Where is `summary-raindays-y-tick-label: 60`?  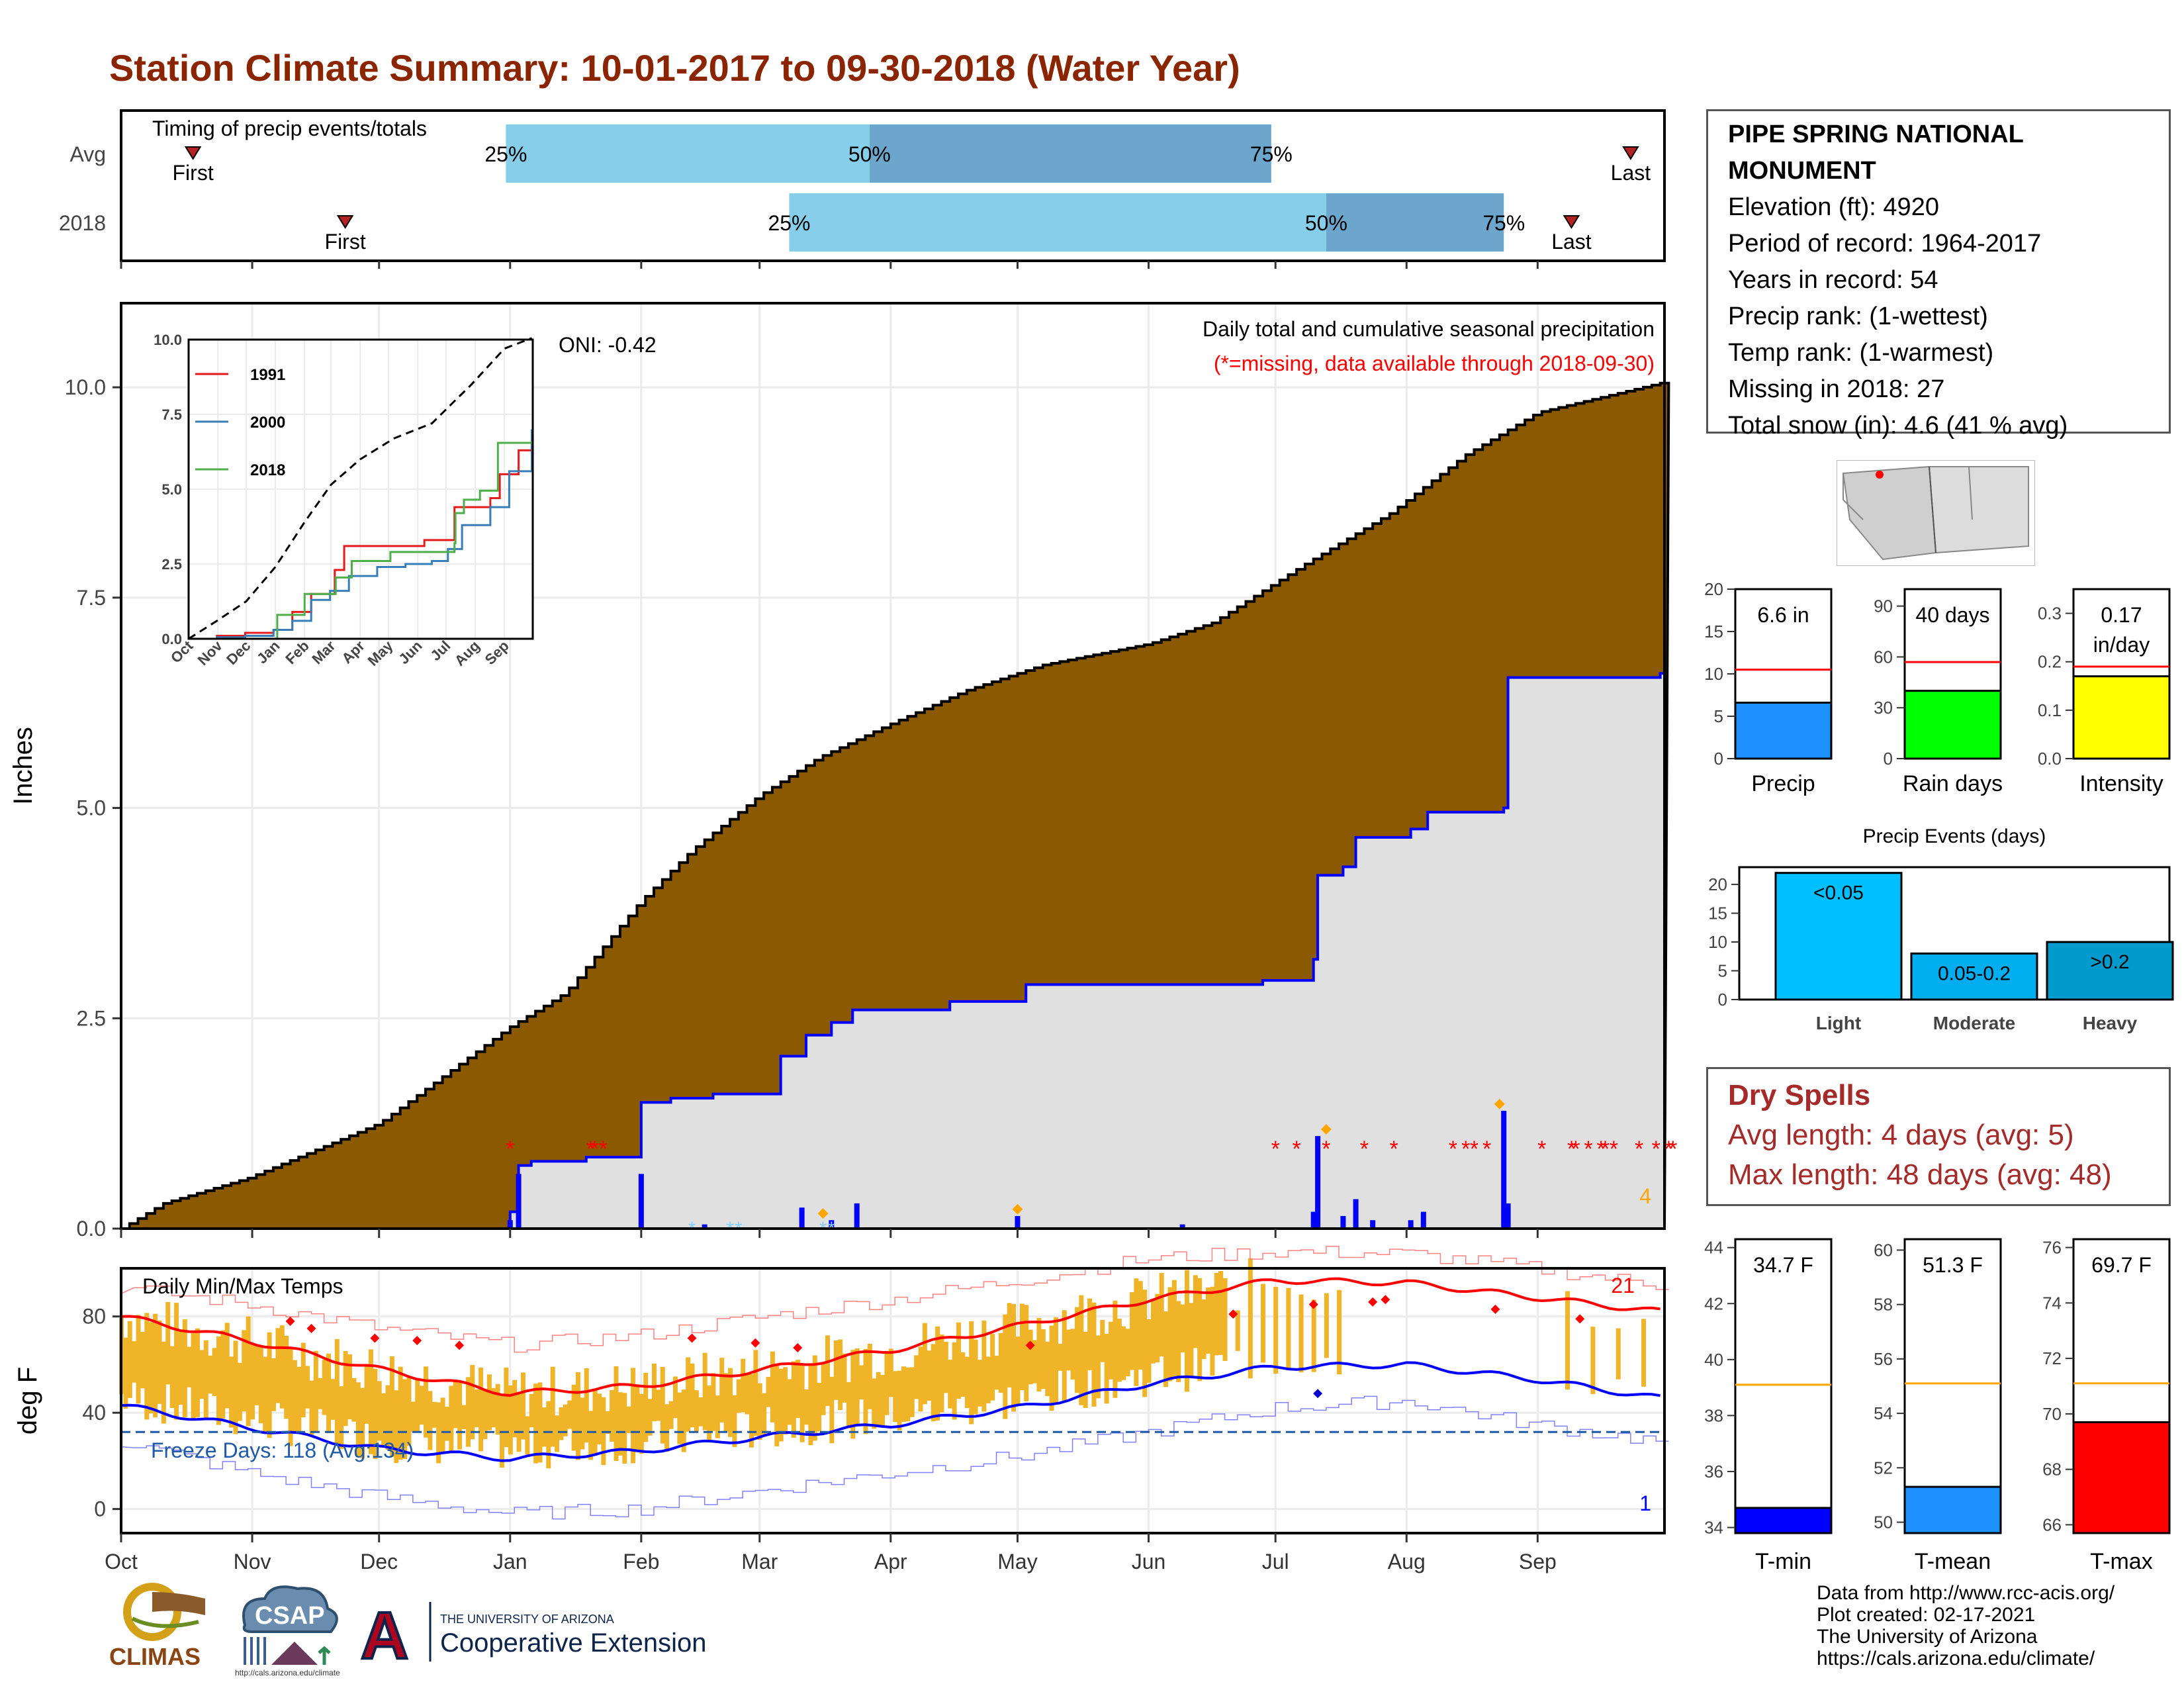 summary-raindays-y-tick-label: 60 is located at coordinates (1883, 657).